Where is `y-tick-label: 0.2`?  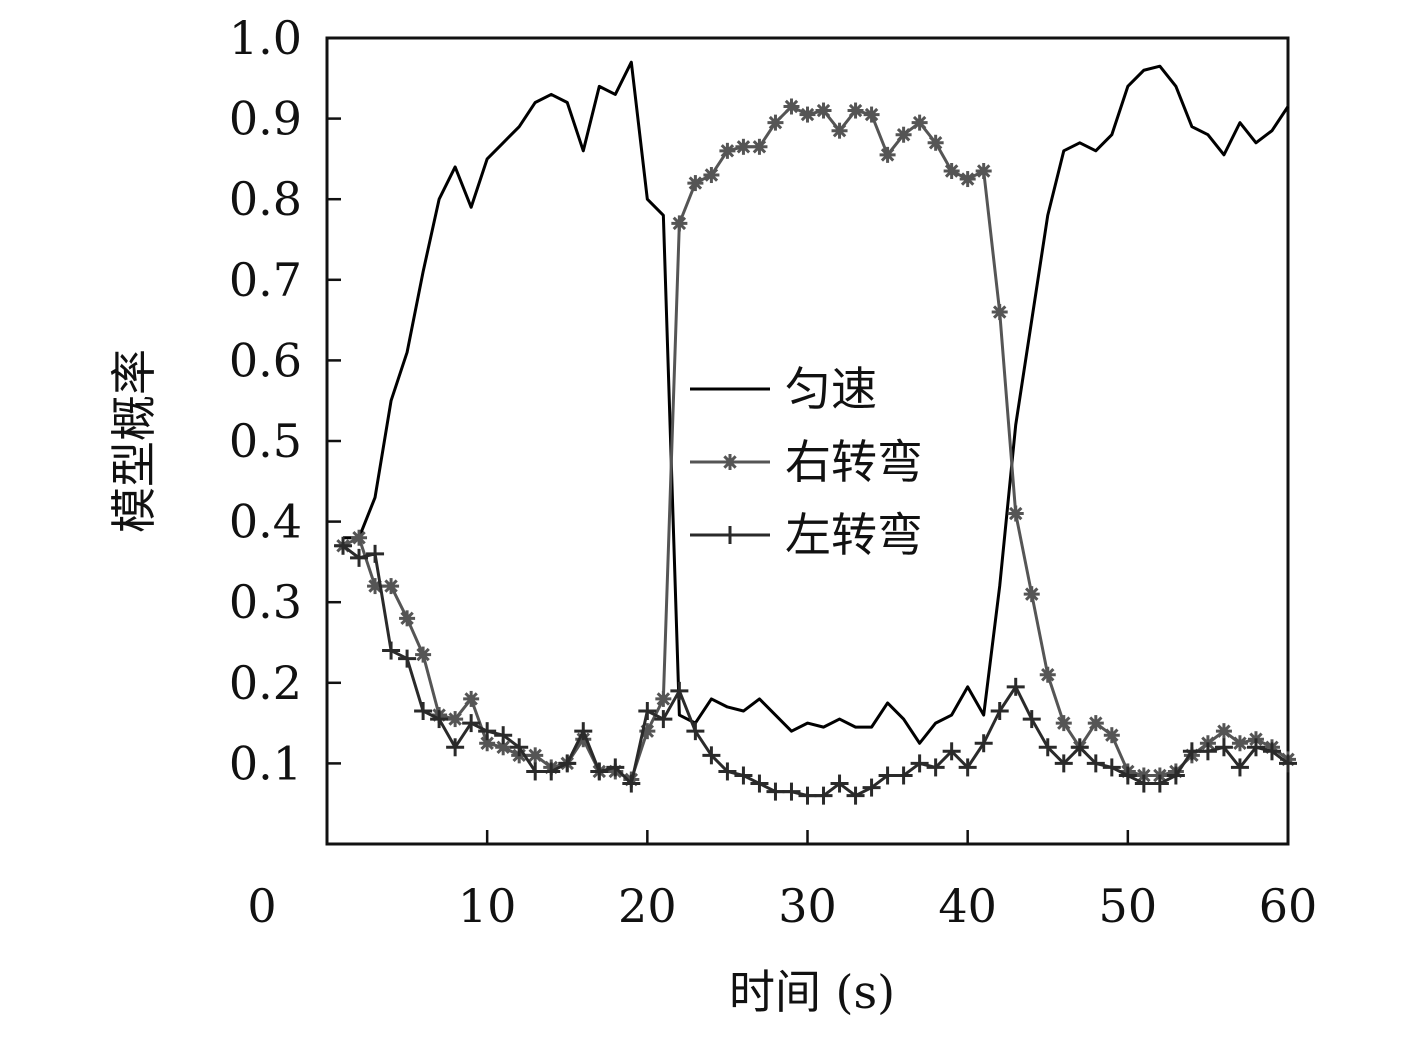 y-tick-label: 0.2 is located at coordinates (265, 683).